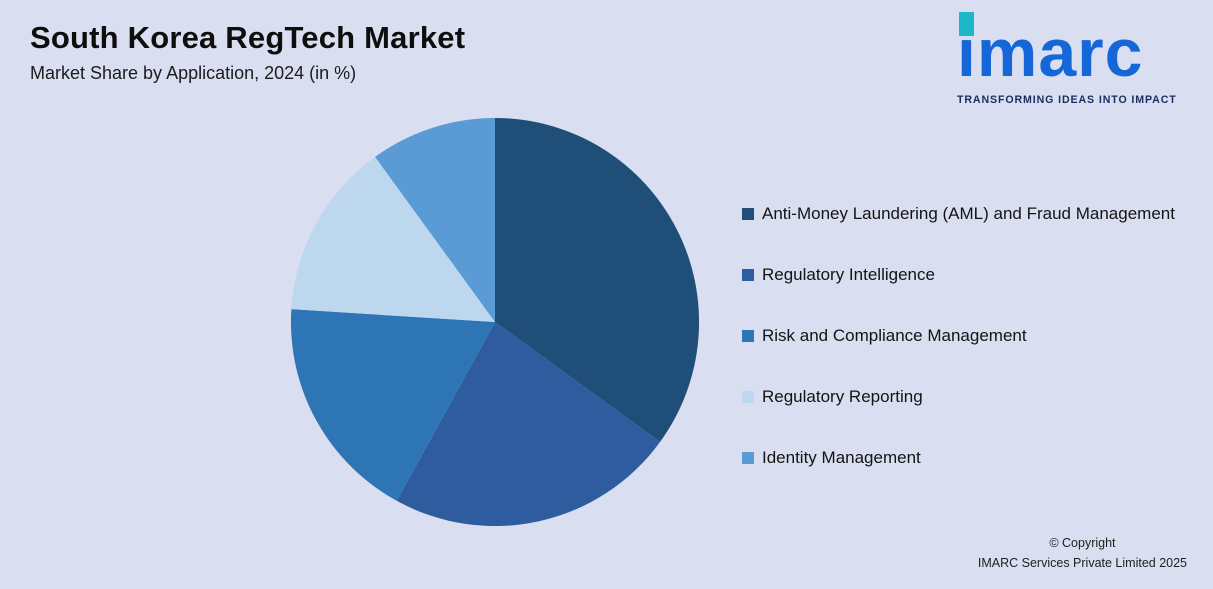  I want to click on imarc-logo-tagline: TRANSFORMING IDEAS INTO IMPACT, so click(1067, 100).